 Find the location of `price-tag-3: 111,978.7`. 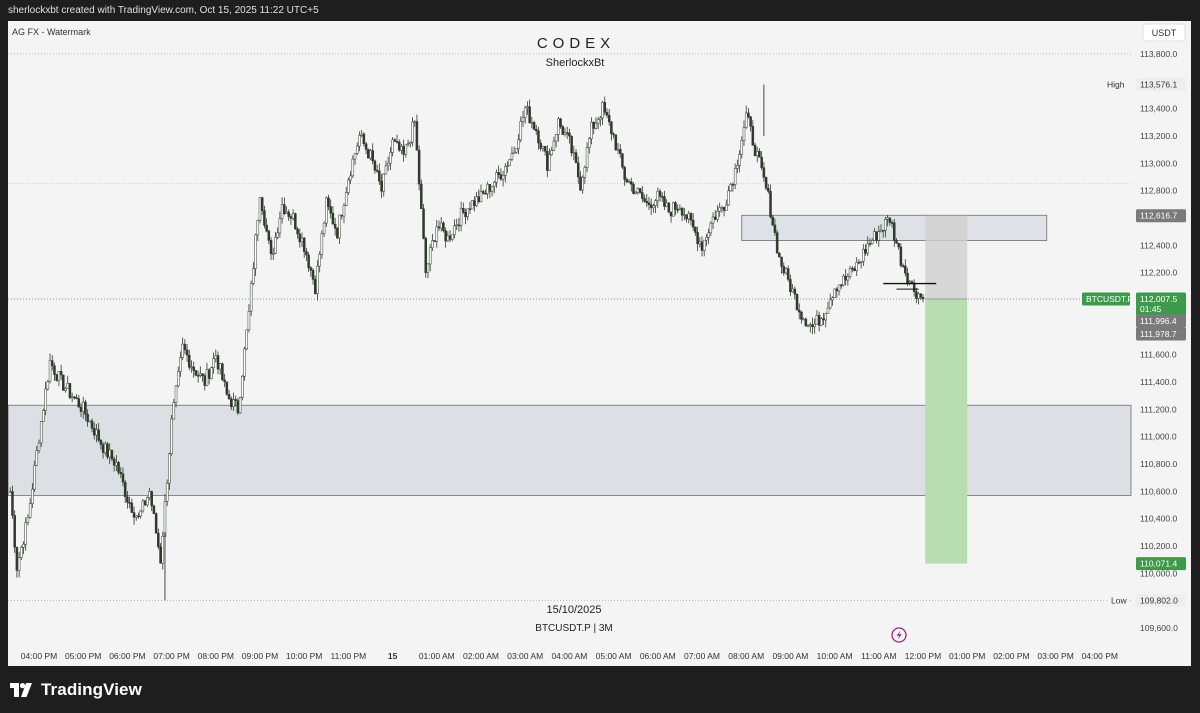

price-tag-3: 111,978.7 is located at coordinates (1161, 334).